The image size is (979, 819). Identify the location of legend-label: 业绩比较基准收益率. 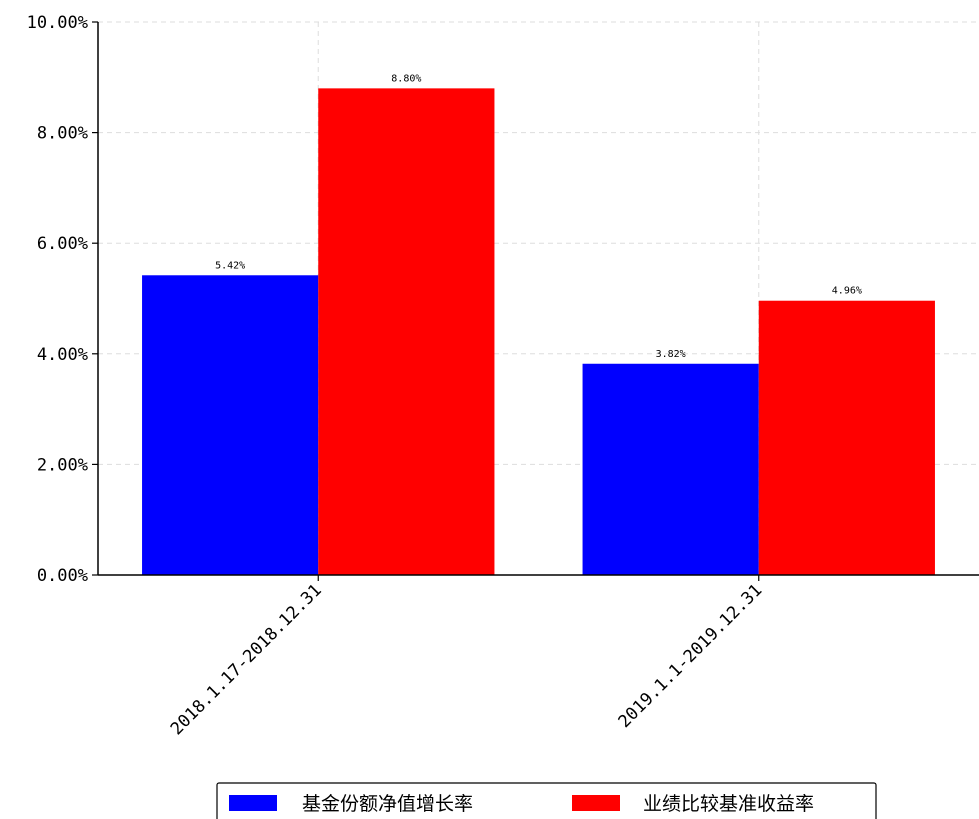
(728, 804).